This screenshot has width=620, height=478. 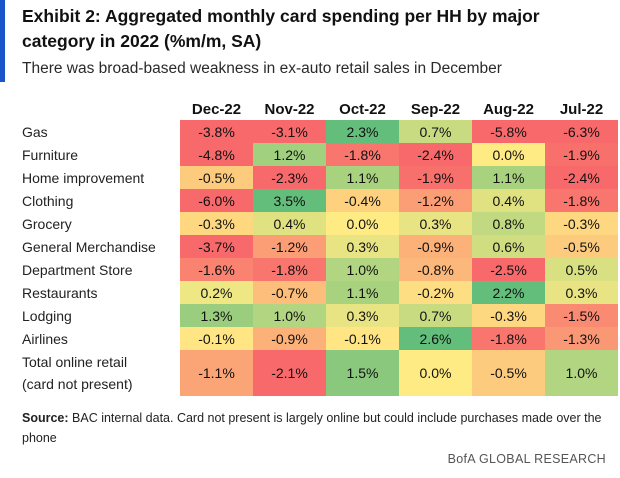 What do you see at coordinates (89, 246) in the screenshot?
I see `row-label: General Merchandise` at bounding box center [89, 246].